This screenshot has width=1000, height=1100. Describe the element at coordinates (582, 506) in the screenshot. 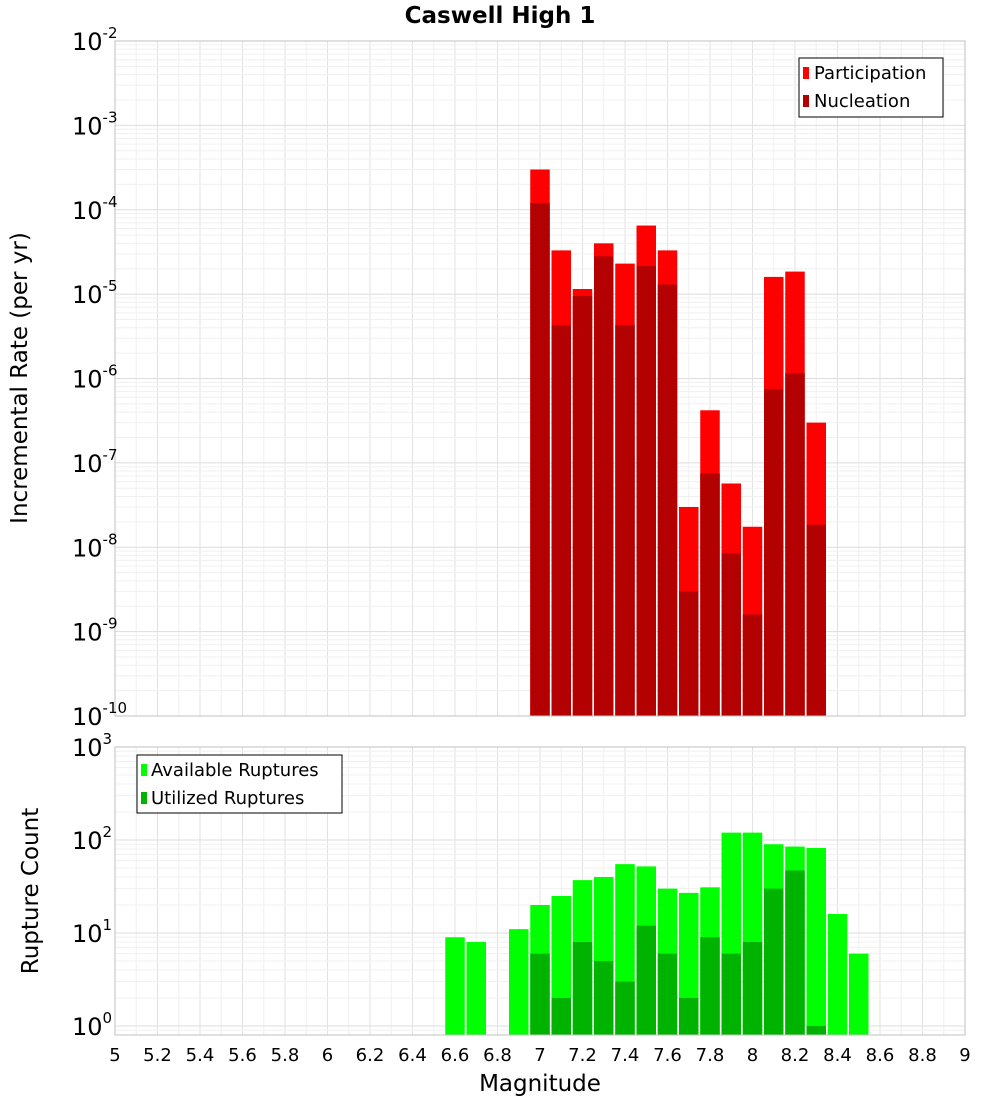

I see `bar-nucleation-7.2` at that location.